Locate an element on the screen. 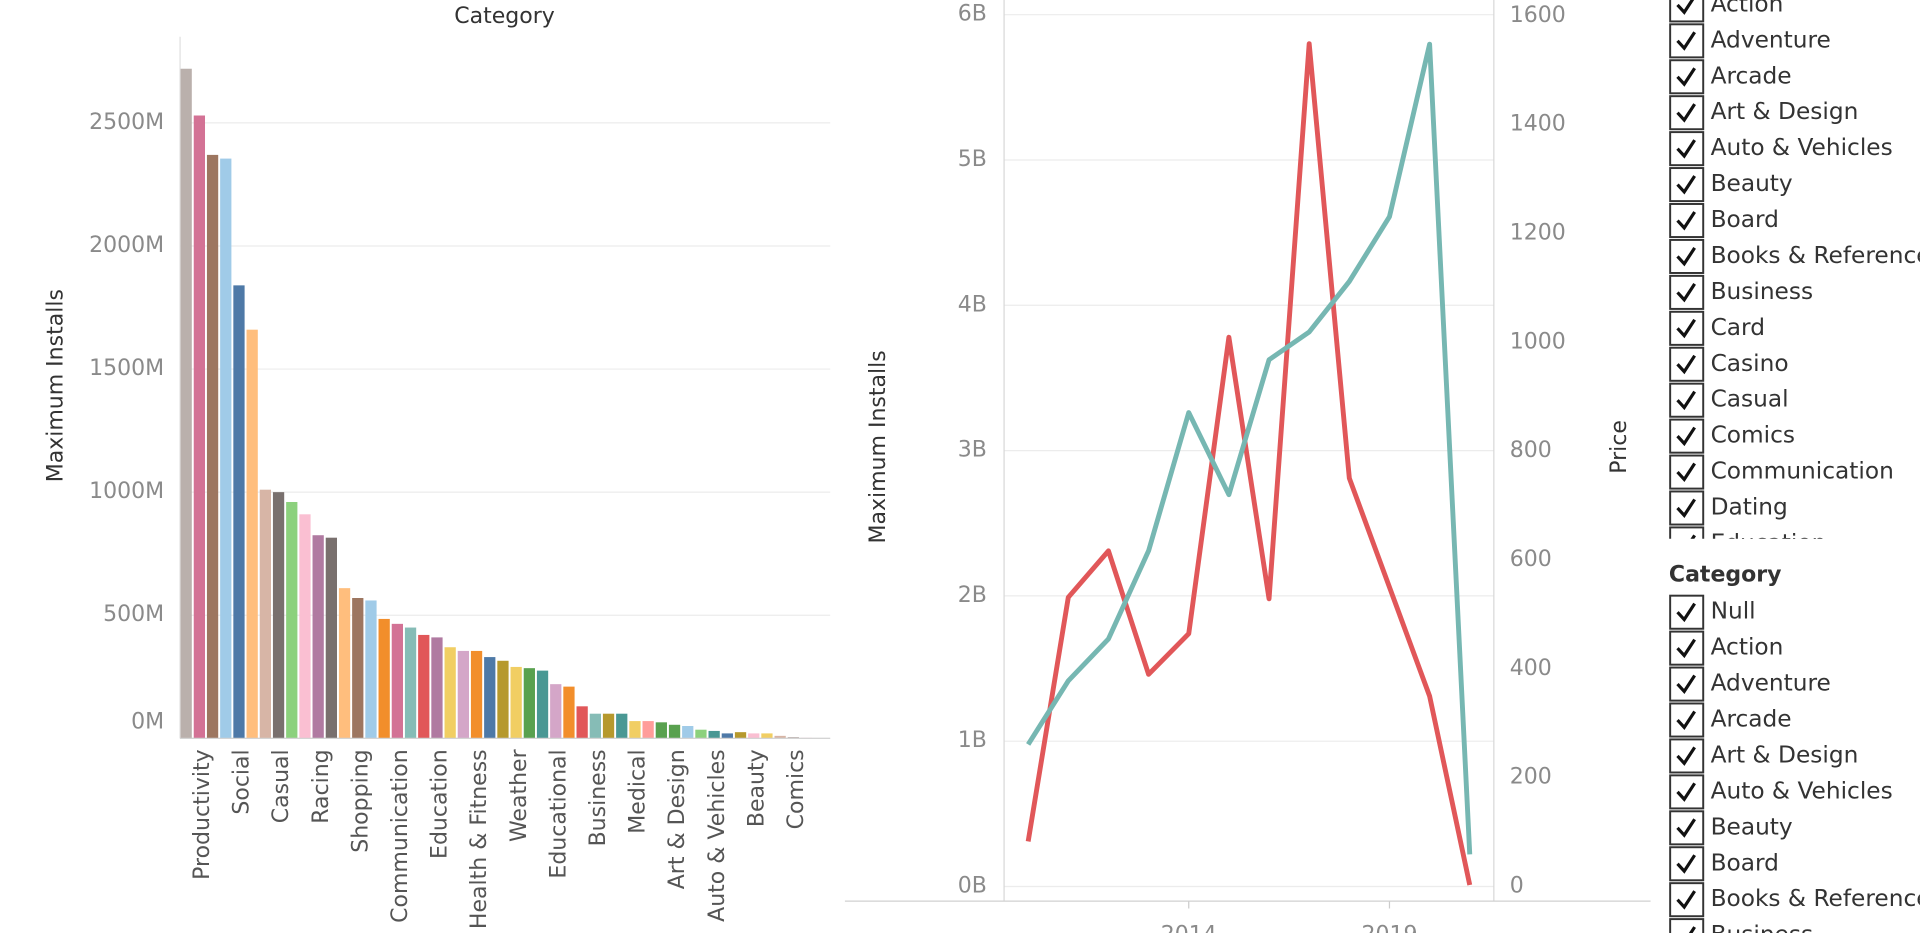  y2-tick-label: 200 is located at coordinates (1531, 777).